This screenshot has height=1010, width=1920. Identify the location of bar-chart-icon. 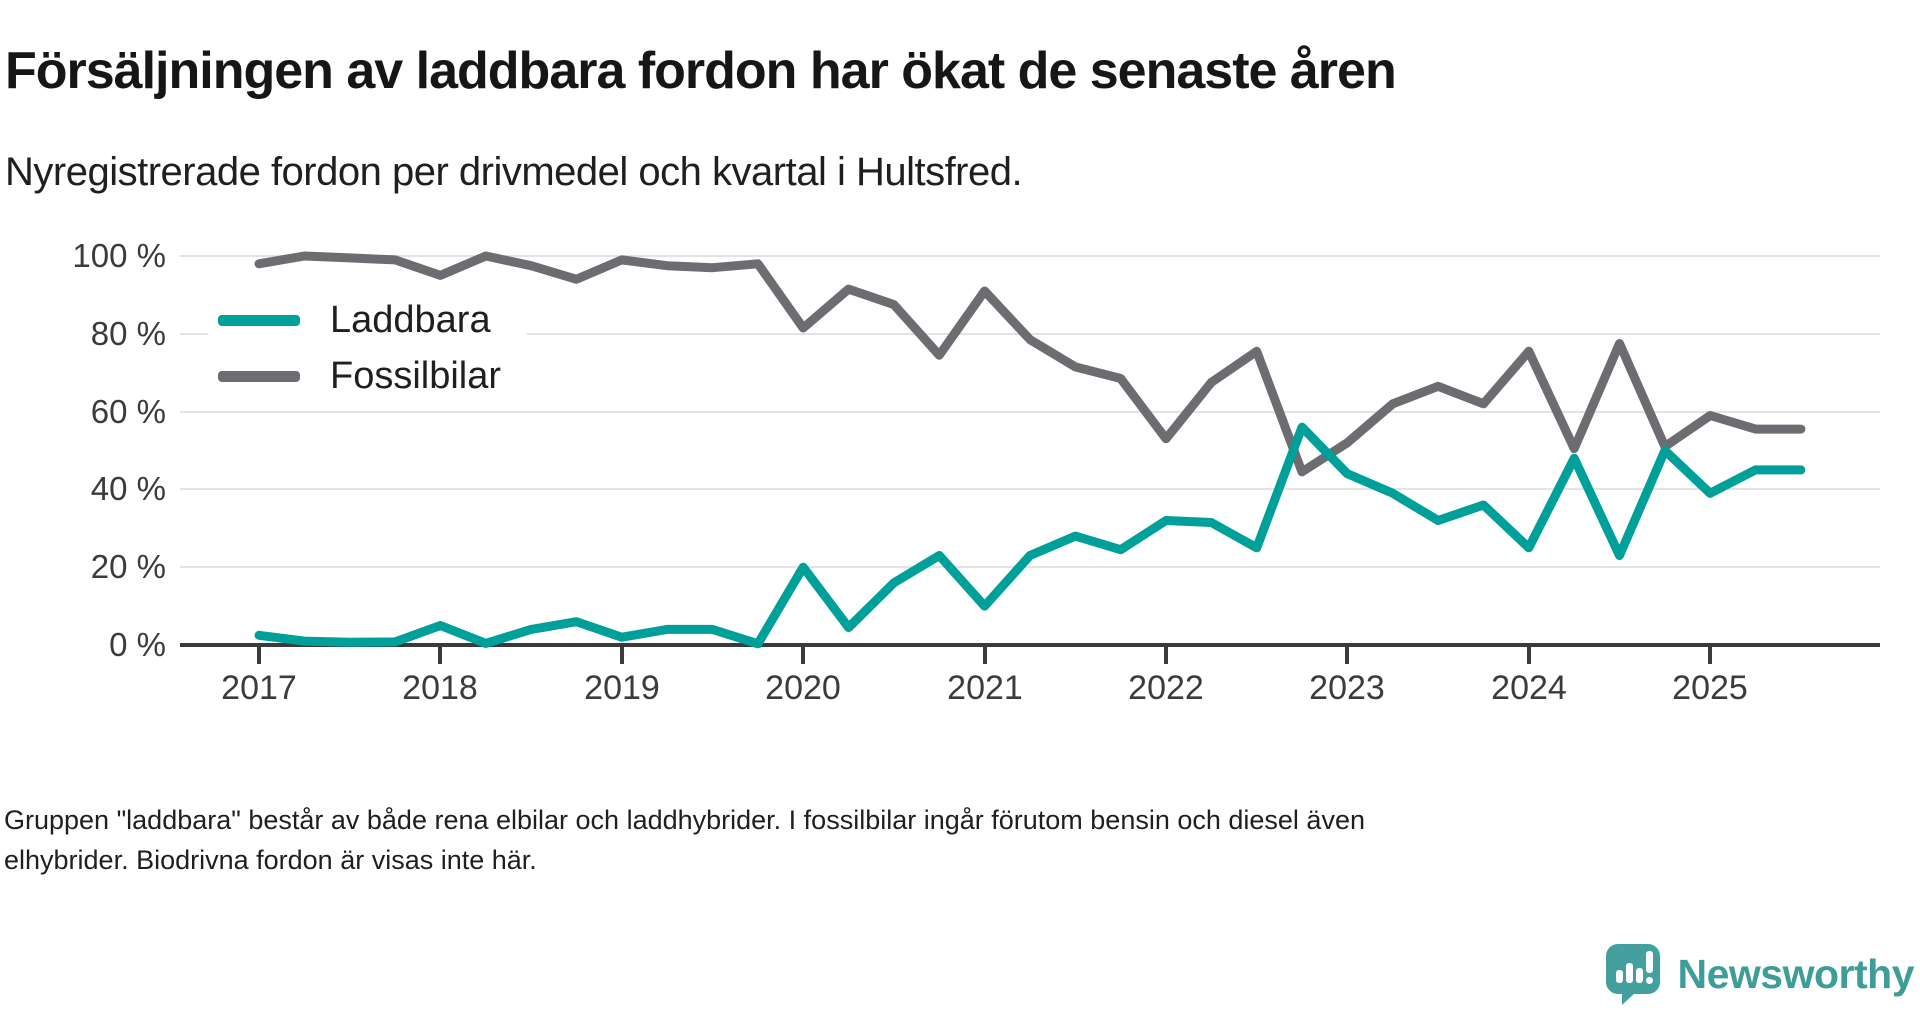
(1619, 976).